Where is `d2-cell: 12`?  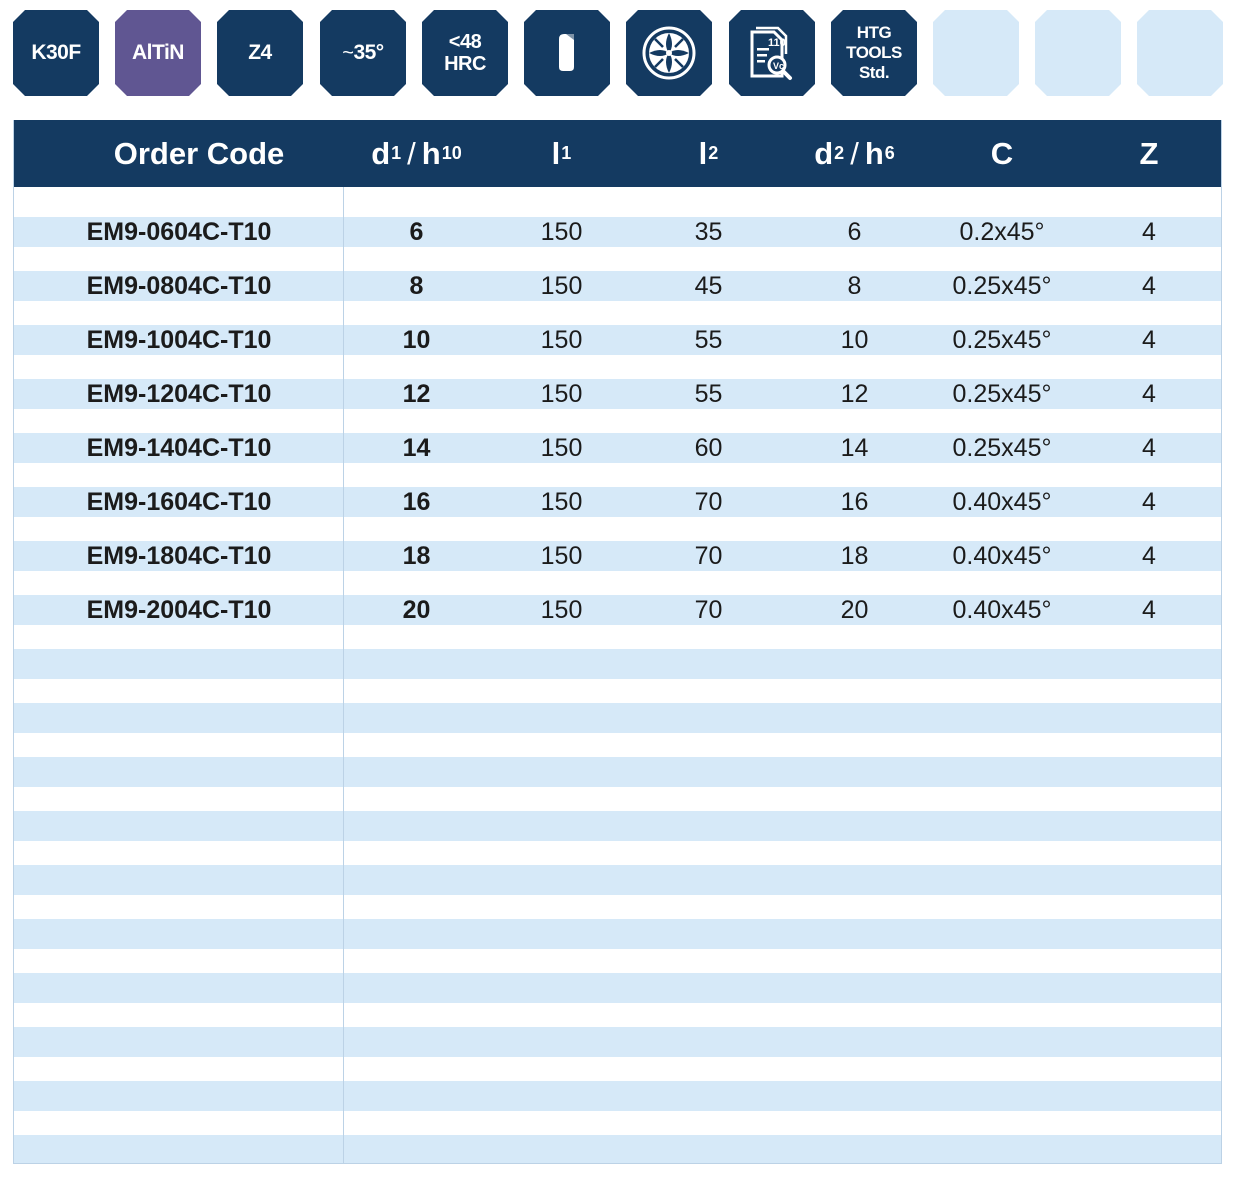 d2-cell: 12 is located at coordinates (854, 393).